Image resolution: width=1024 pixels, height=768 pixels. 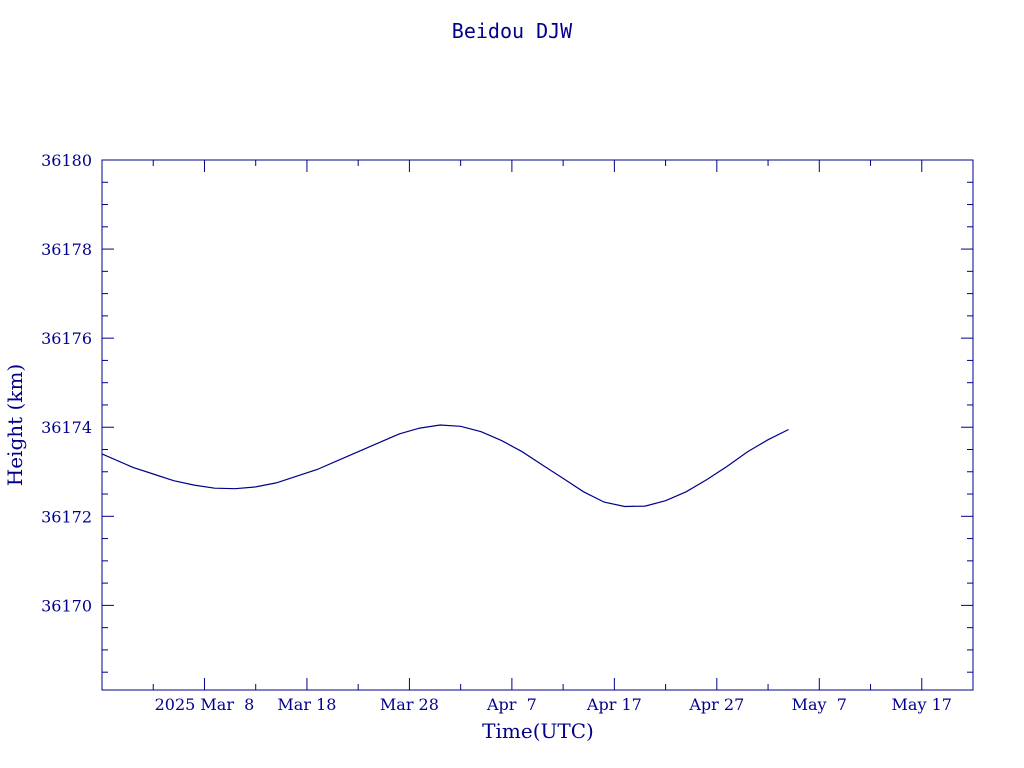 What do you see at coordinates (306, 704) in the screenshot?
I see `x-tick-label: Mar 18` at bounding box center [306, 704].